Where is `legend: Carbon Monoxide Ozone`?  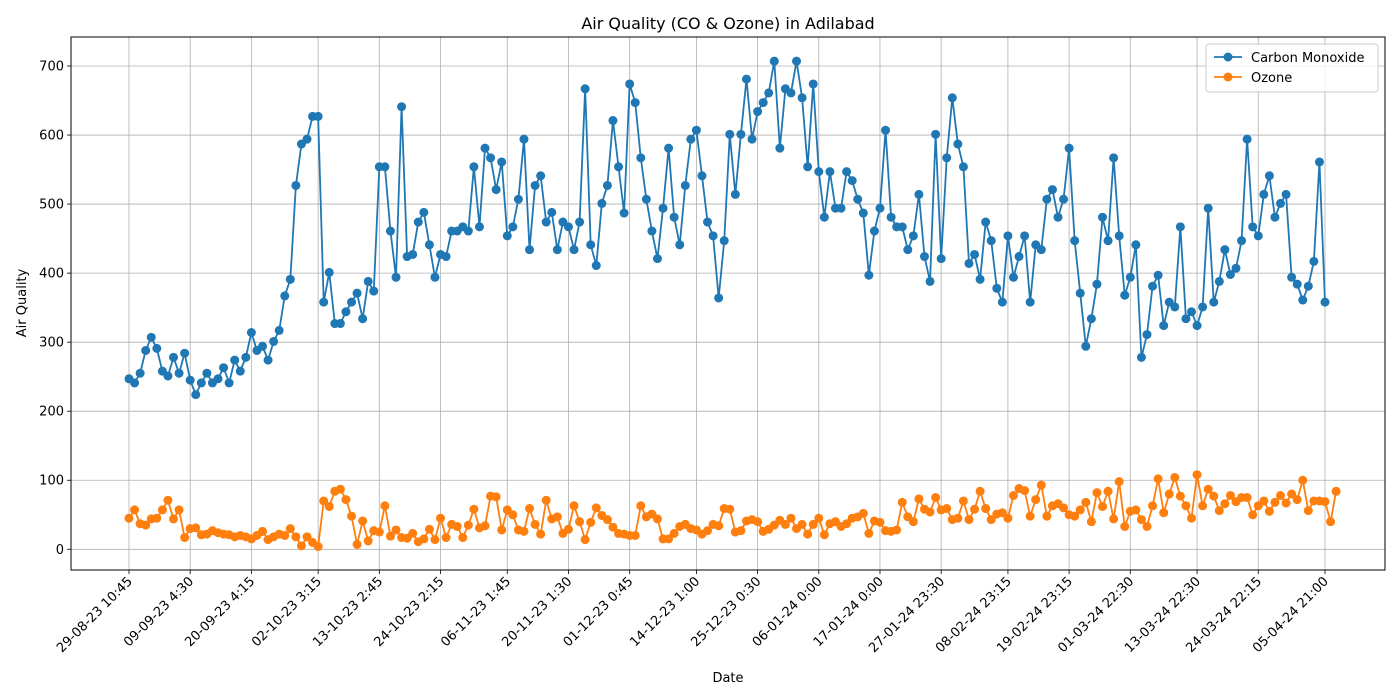 legend: Carbon Monoxide Ozone is located at coordinates (1292, 68).